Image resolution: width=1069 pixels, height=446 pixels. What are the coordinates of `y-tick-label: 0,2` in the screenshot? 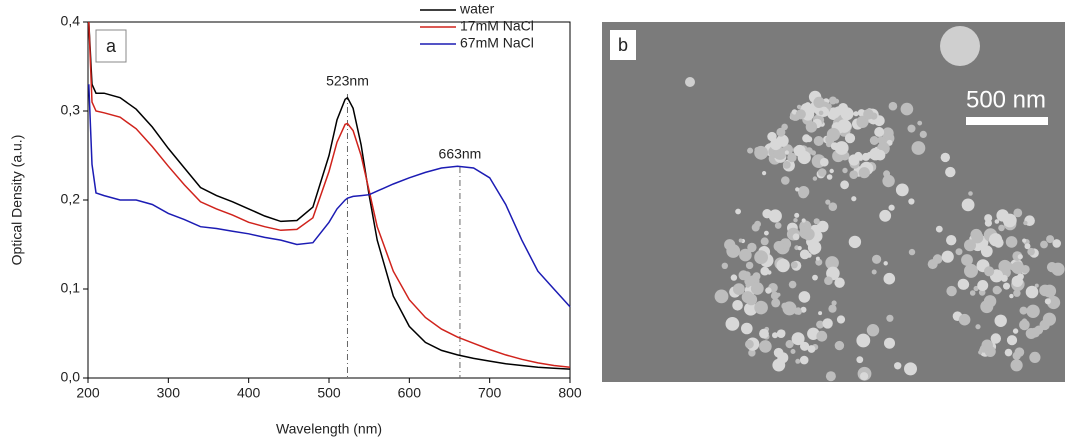 It's located at (71, 199).